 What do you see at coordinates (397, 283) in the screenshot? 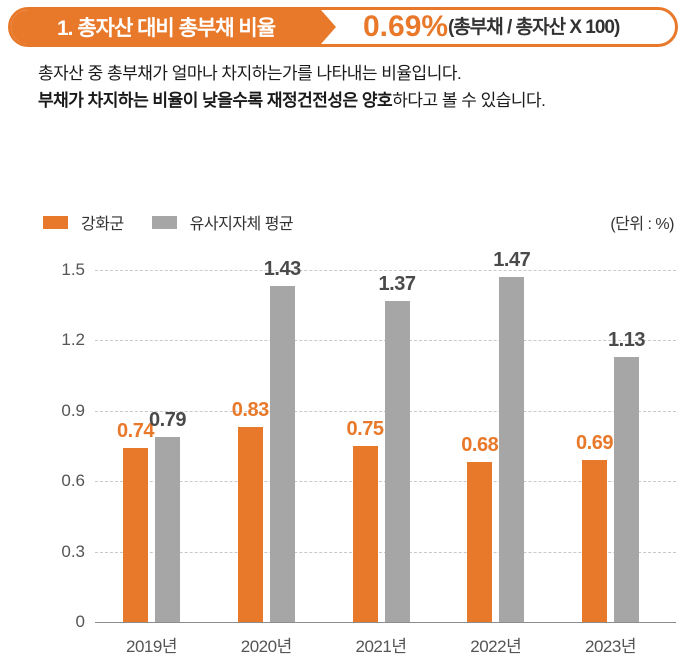
I see `bar-value-label: 1.37` at bounding box center [397, 283].